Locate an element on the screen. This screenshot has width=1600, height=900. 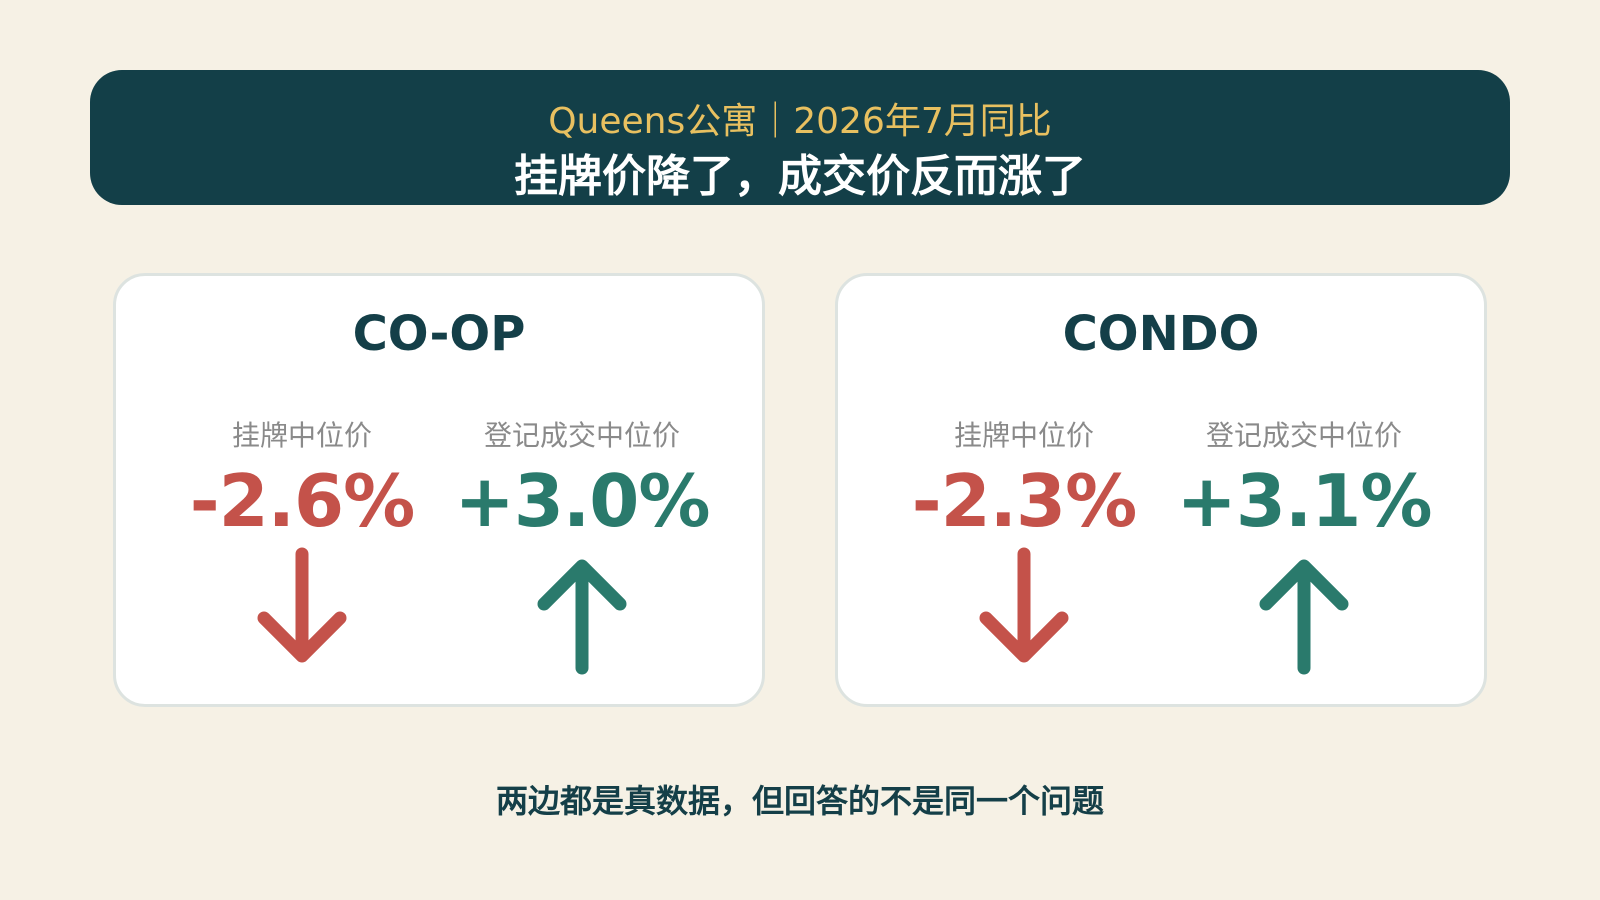
header: Queens公寓｜2026年7月同比 挂牌价降了，成交价反而涨了 is located at coordinates (800, 137).